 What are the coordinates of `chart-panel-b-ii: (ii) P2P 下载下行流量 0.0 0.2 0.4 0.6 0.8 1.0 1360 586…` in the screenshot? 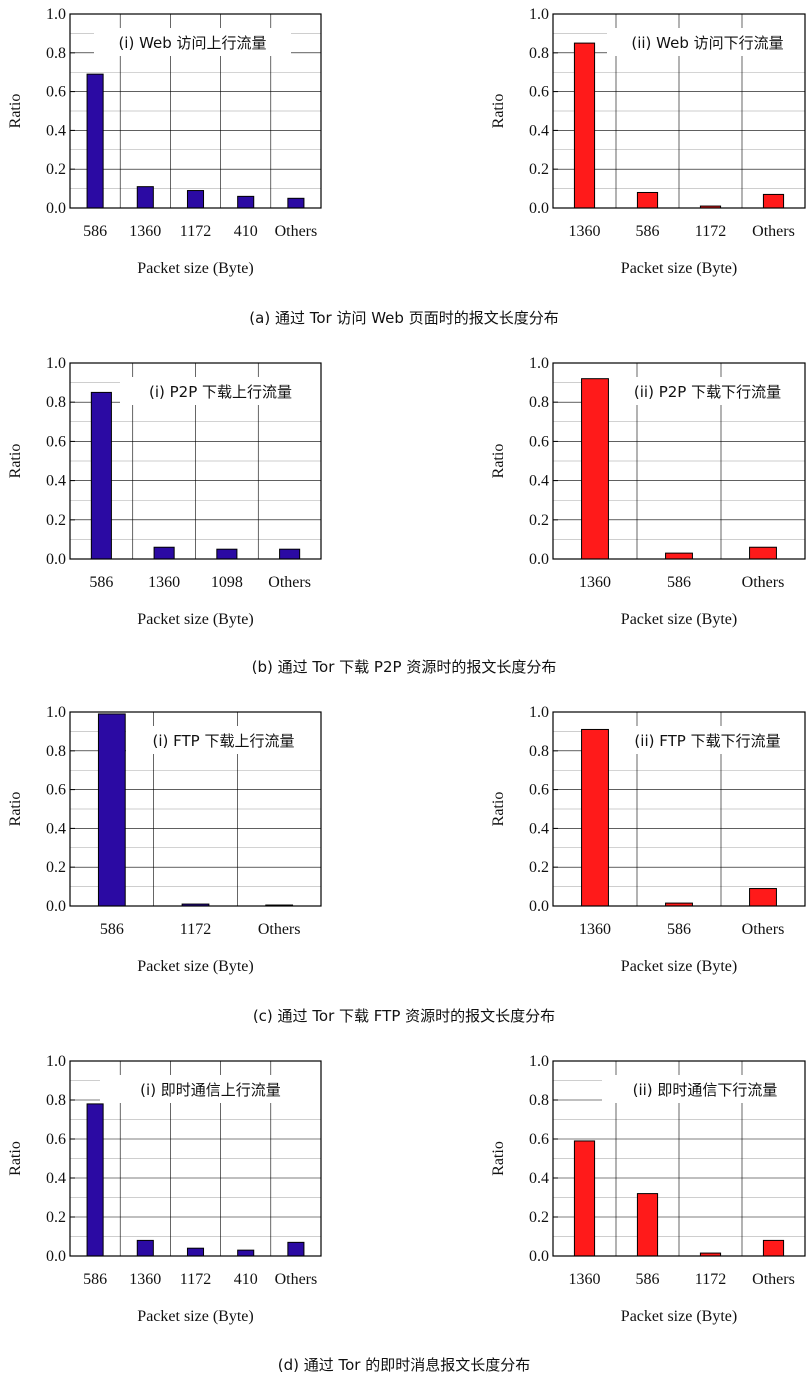 It's located at (649, 491).